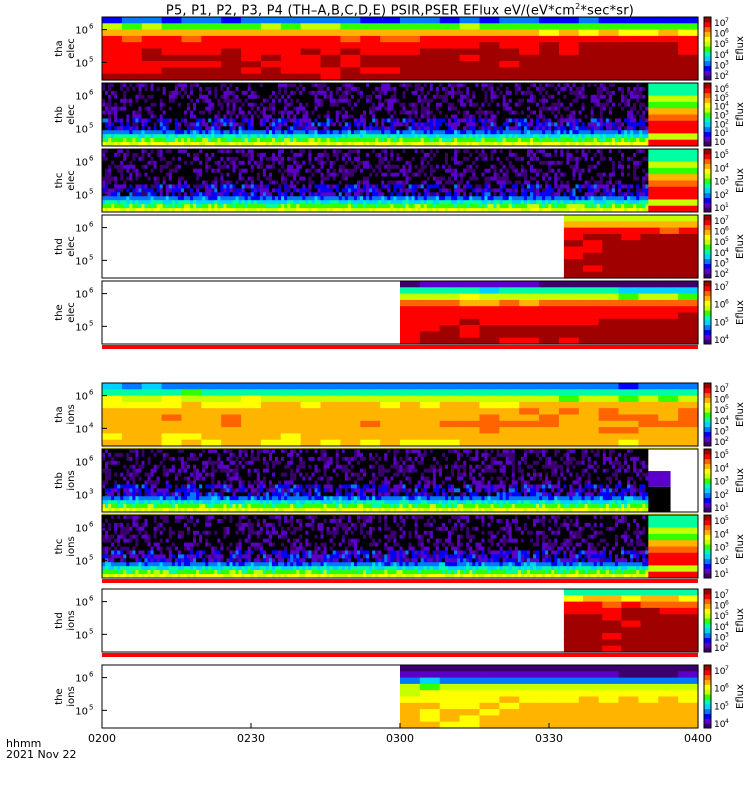 This screenshot has height=800, width=750. What do you see at coordinates (71, 48) in the screenshot?
I see `panel-species-label: elec` at bounding box center [71, 48].